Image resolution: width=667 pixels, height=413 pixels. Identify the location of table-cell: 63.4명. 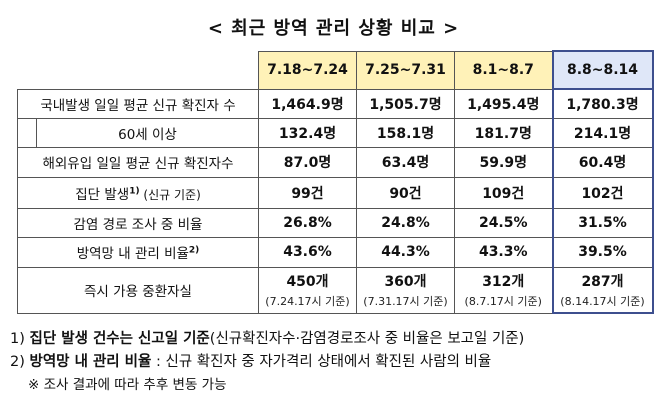
(405, 162).